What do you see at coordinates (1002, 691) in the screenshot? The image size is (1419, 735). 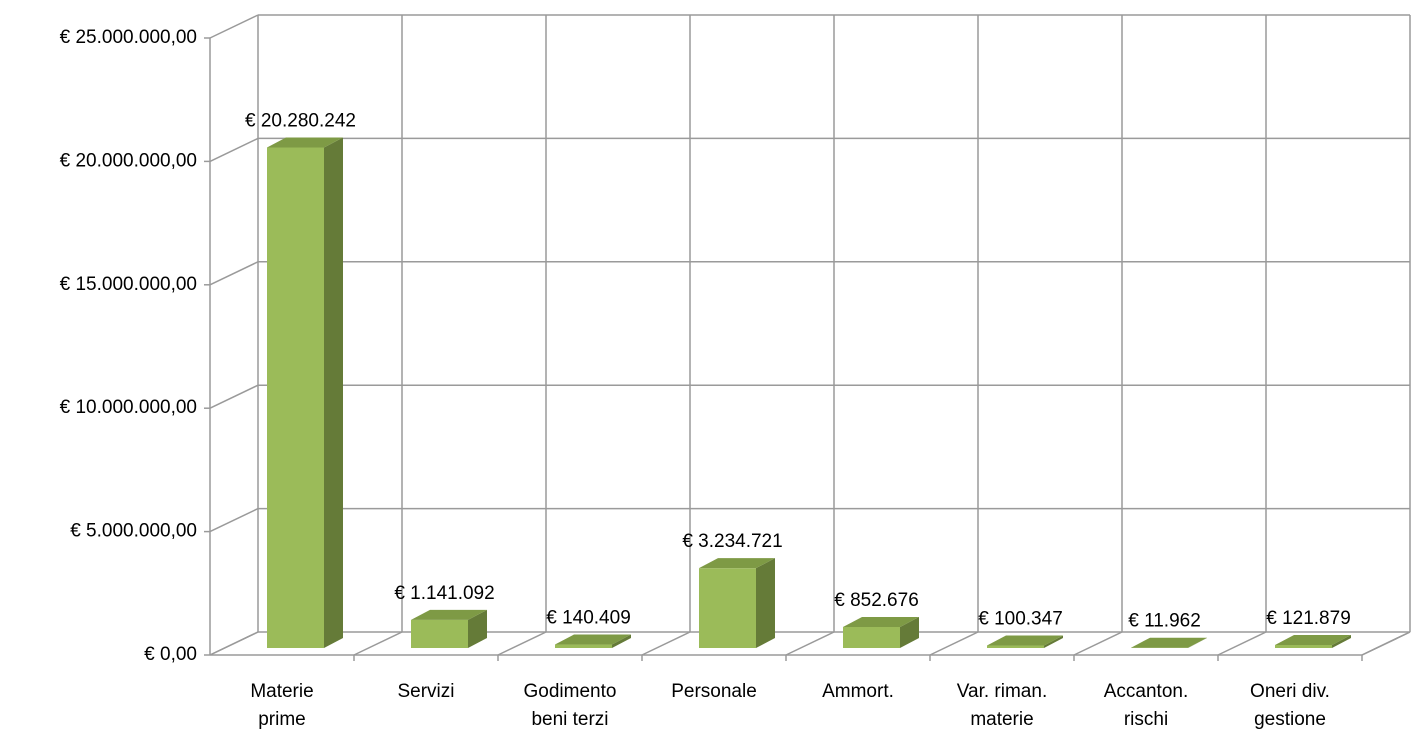 I see `x-tick-label: Var. riman.` at bounding box center [1002, 691].